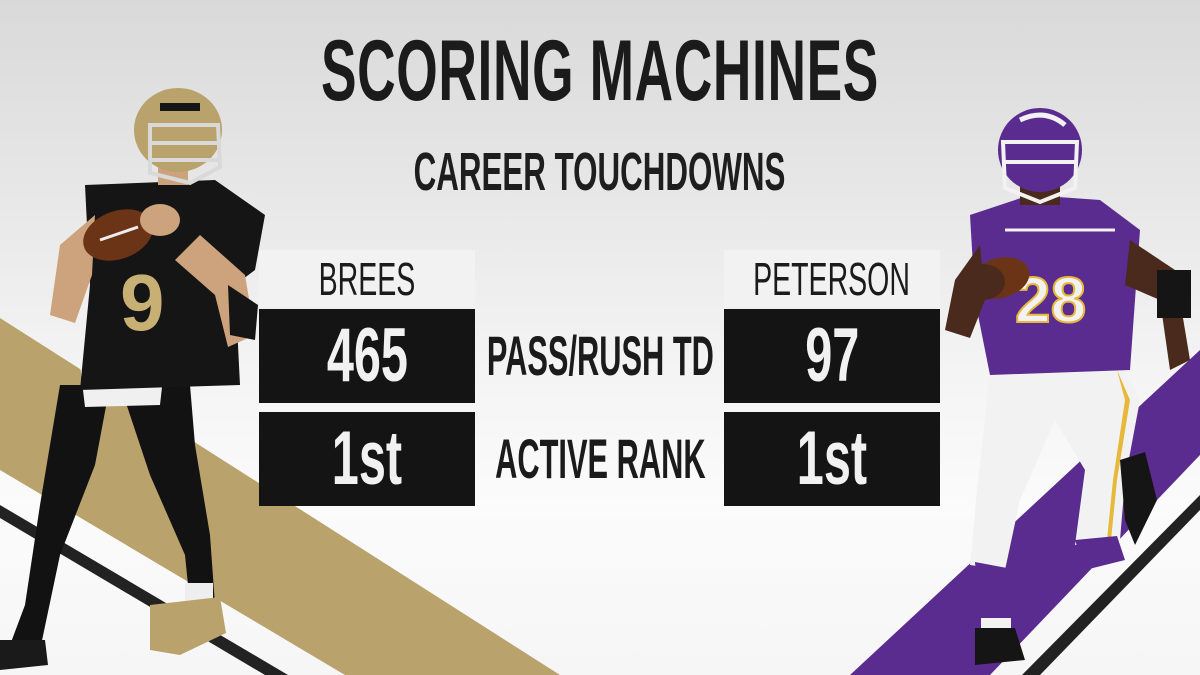 The image size is (1200, 675). I want to click on right-td-value: 97, so click(832, 355).